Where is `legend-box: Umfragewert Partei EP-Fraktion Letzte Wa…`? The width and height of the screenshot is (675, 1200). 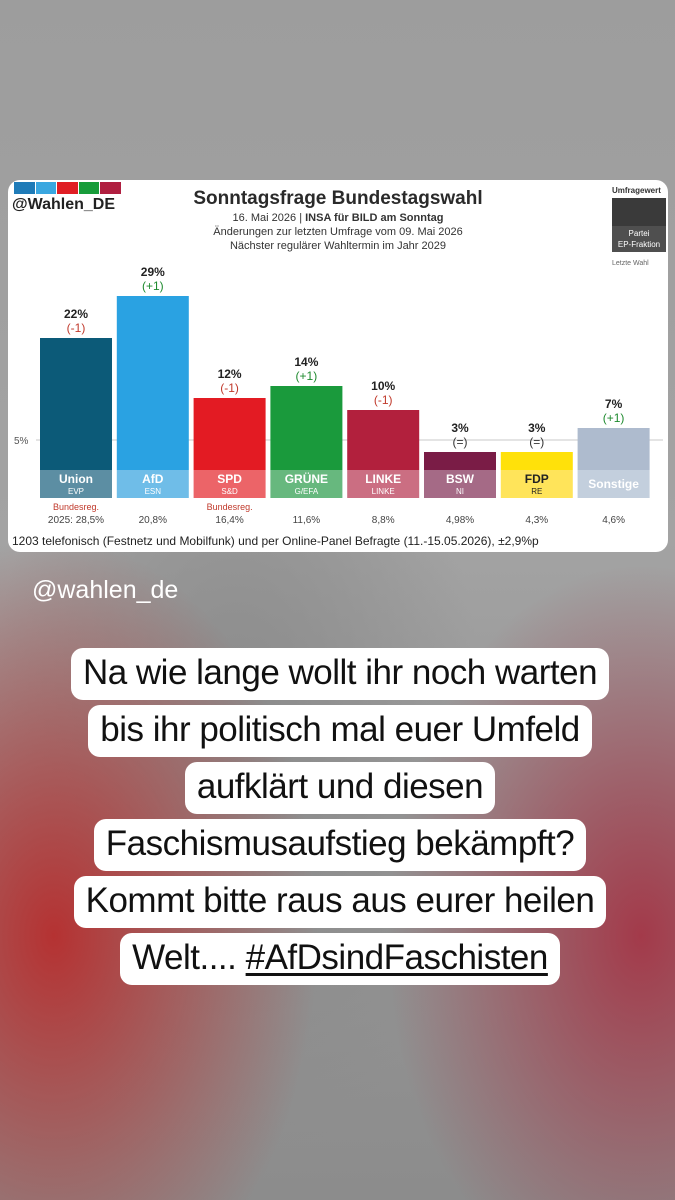 legend-box: Umfragewert Partei EP-Fraktion Letzte Wa… is located at coordinates (638, 227).